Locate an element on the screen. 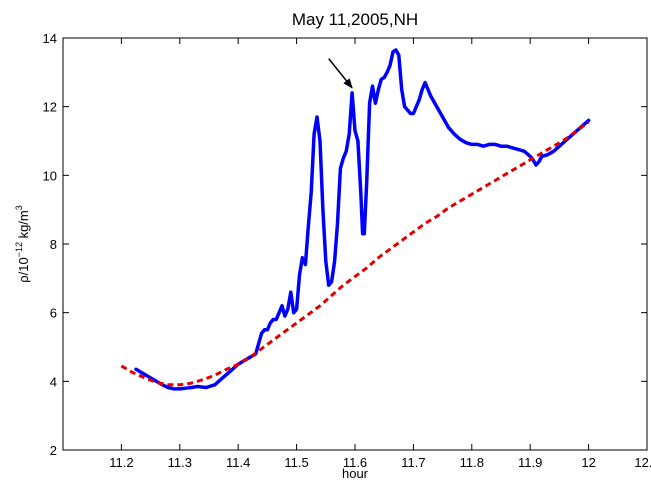 This screenshot has height=485, width=651. y-tick-label: 4 is located at coordinates (53, 381).